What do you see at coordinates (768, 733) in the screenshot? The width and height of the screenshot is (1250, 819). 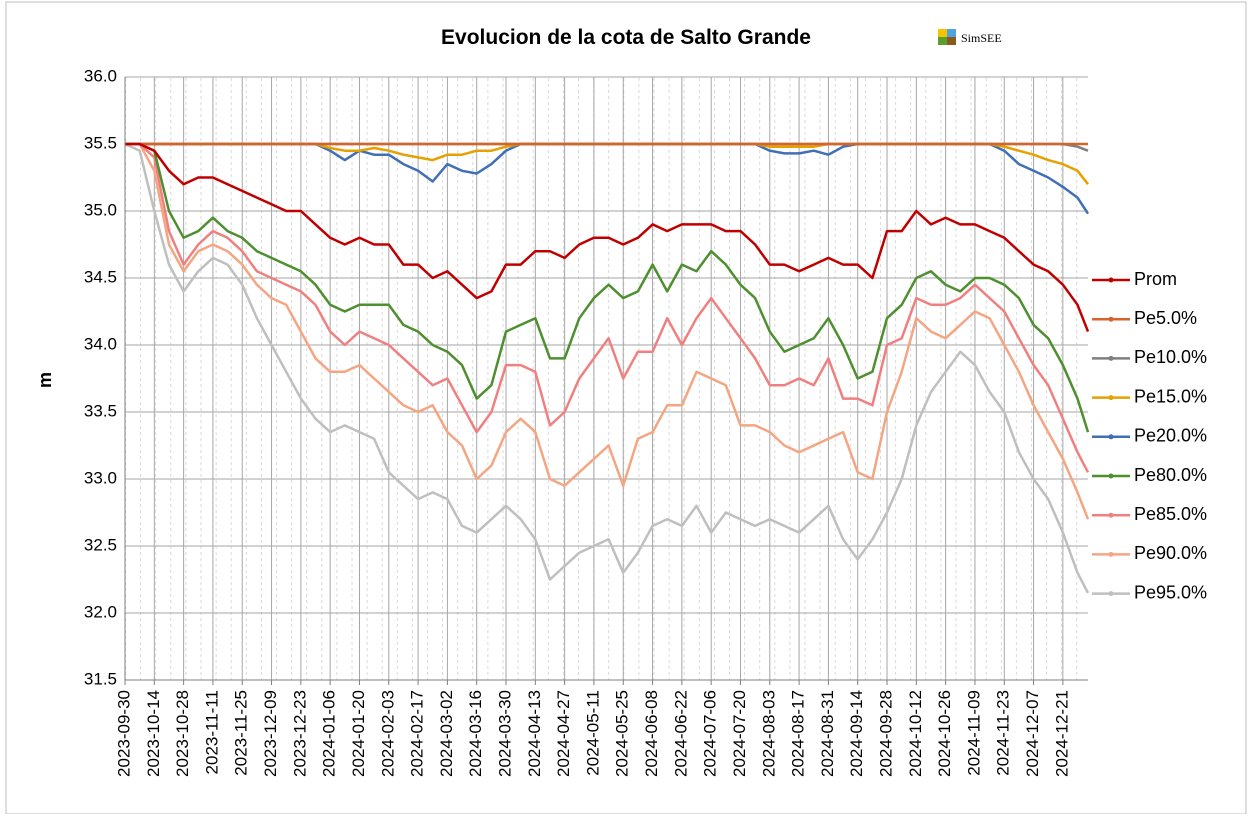 I see `x-tick-label: 2024-08-03` at bounding box center [768, 733].